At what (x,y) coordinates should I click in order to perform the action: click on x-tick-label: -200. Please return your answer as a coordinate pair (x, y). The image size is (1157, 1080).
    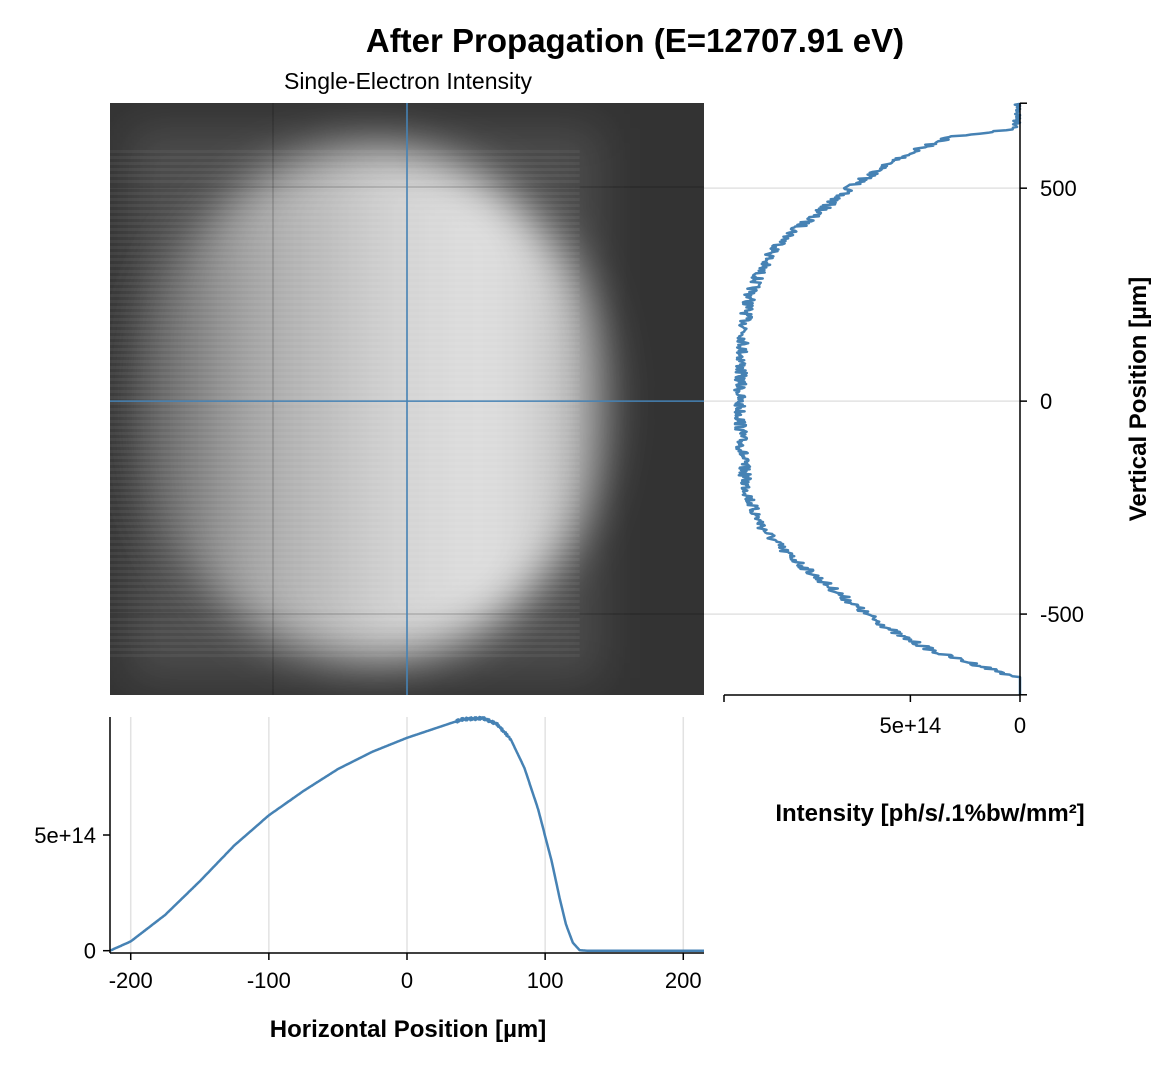
    Looking at the image, I should click on (131, 980).